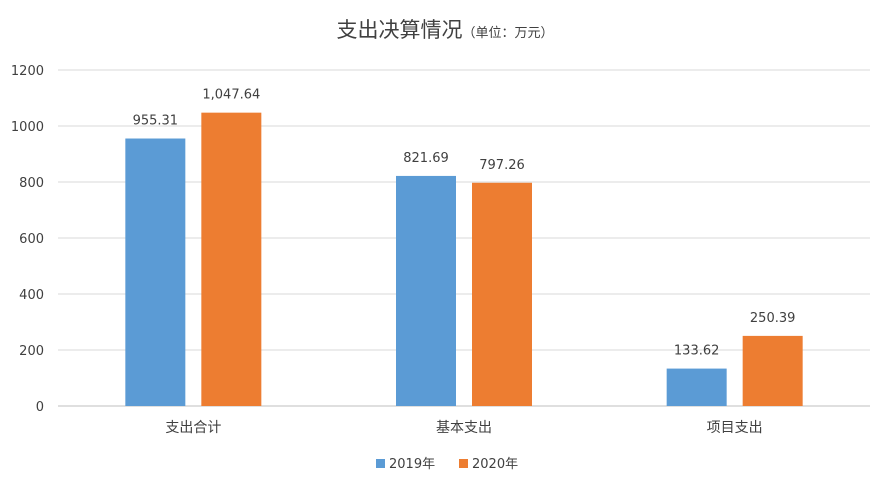  What do you see at coordinates (40, 407) in the screenshot?
I see `y-tick-label: 0` at bounding box center [40, 407].